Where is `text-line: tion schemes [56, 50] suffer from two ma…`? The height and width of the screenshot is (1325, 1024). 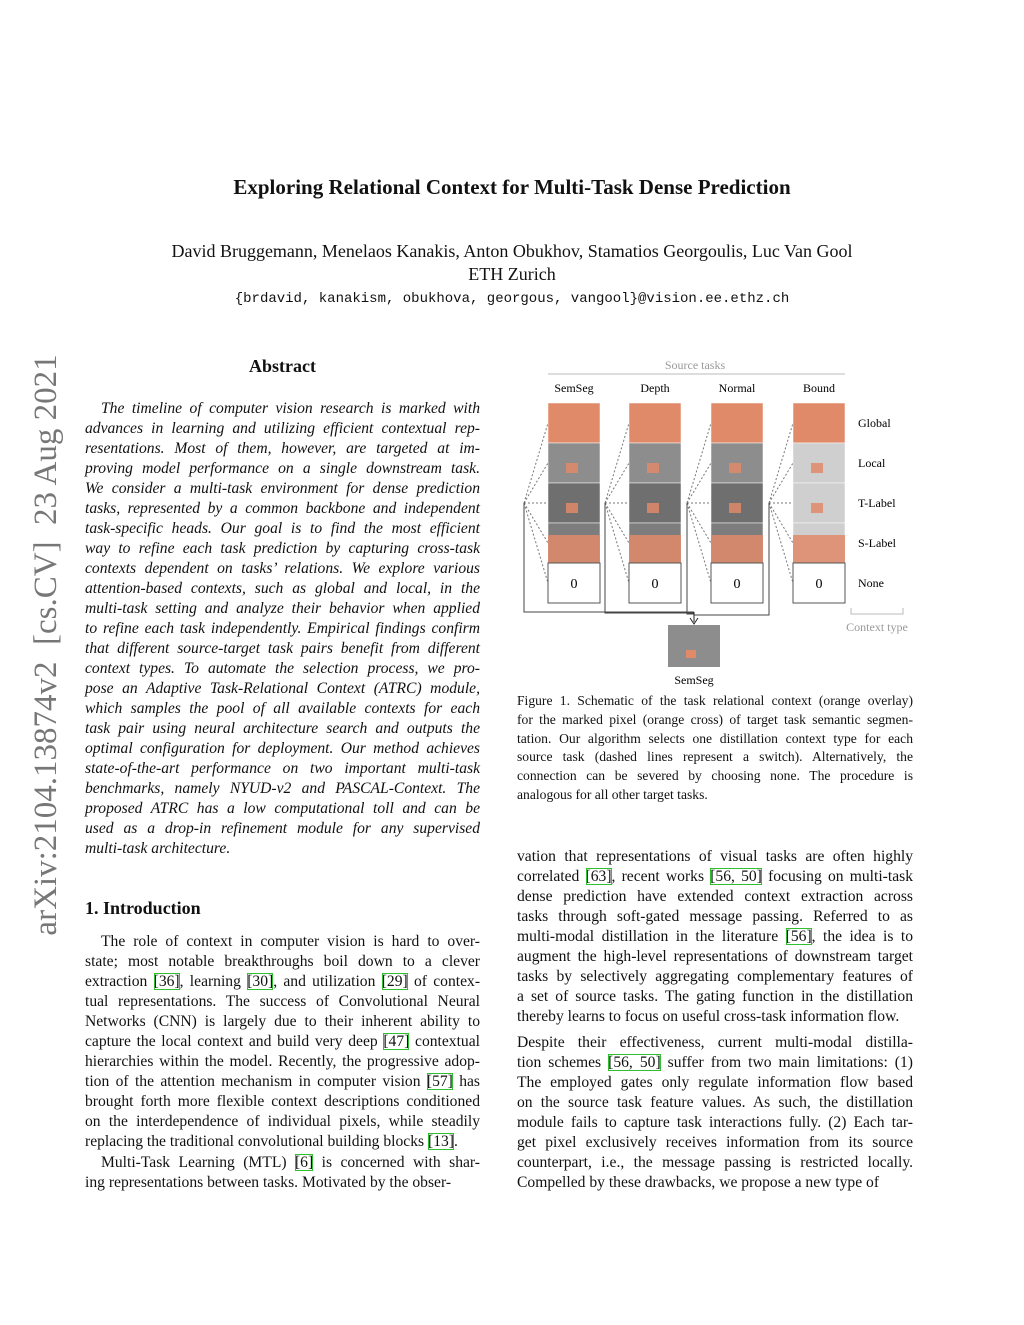
text-line: tion schemes [56, 50] suffer from two ma… is located at coordinates (715, 1062).